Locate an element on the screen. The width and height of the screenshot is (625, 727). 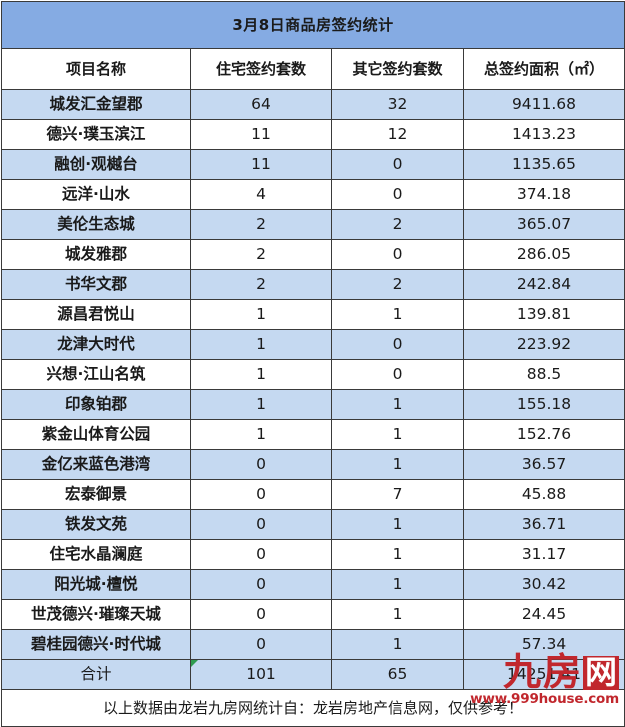
table-row: 融创·观樾台 11 0 1135.65 is located at coordinates (313, 164).